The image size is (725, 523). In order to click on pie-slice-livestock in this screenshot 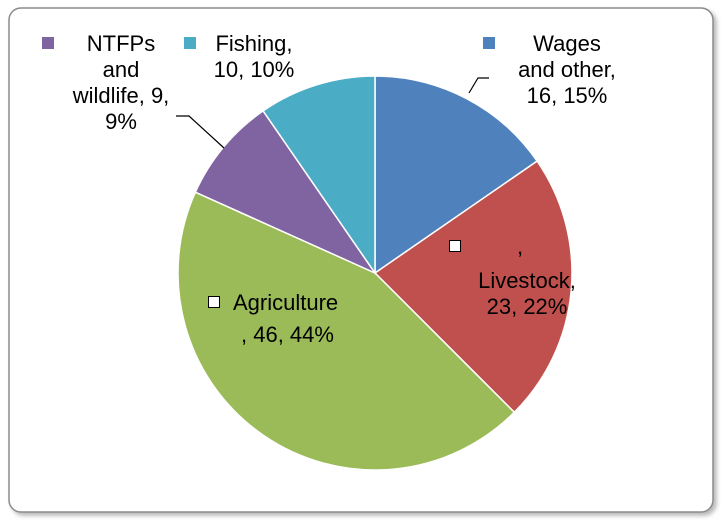, I will do `click(473, 287)`.